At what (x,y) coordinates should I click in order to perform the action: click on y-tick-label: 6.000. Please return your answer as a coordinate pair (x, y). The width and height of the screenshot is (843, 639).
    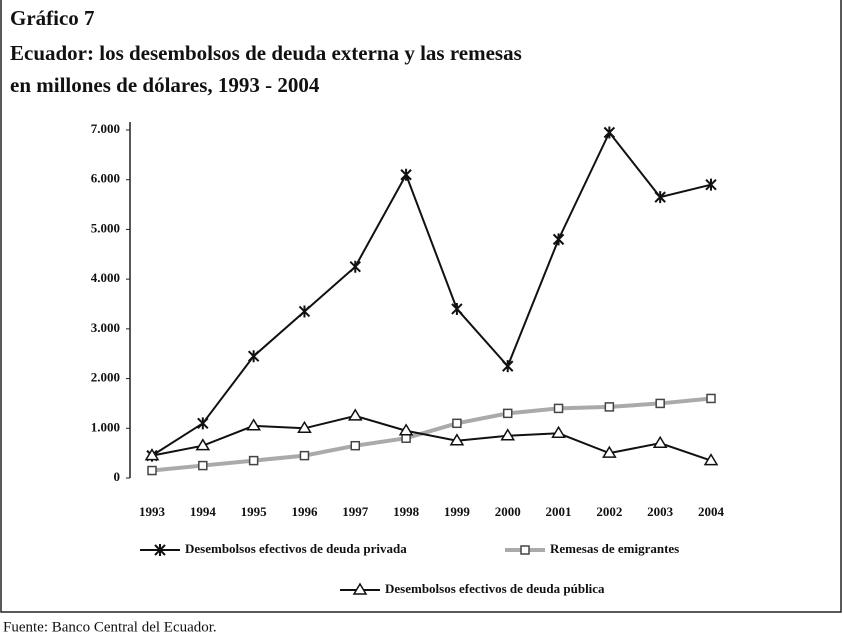
    Looking at the image, I should click on (105, 178).